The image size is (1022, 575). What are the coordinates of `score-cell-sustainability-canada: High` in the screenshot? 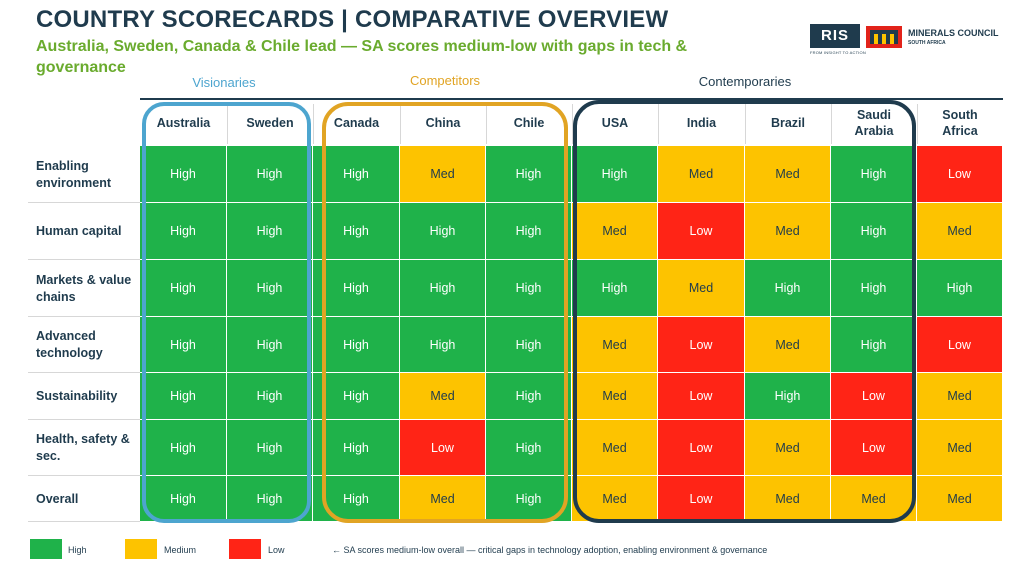 It's located at (356, 396).